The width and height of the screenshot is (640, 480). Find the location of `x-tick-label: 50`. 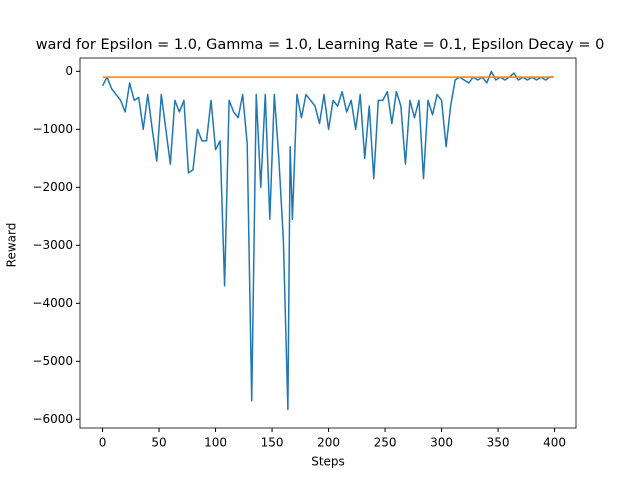

x-tick-label: 50 is located at coordinates (158, 443).